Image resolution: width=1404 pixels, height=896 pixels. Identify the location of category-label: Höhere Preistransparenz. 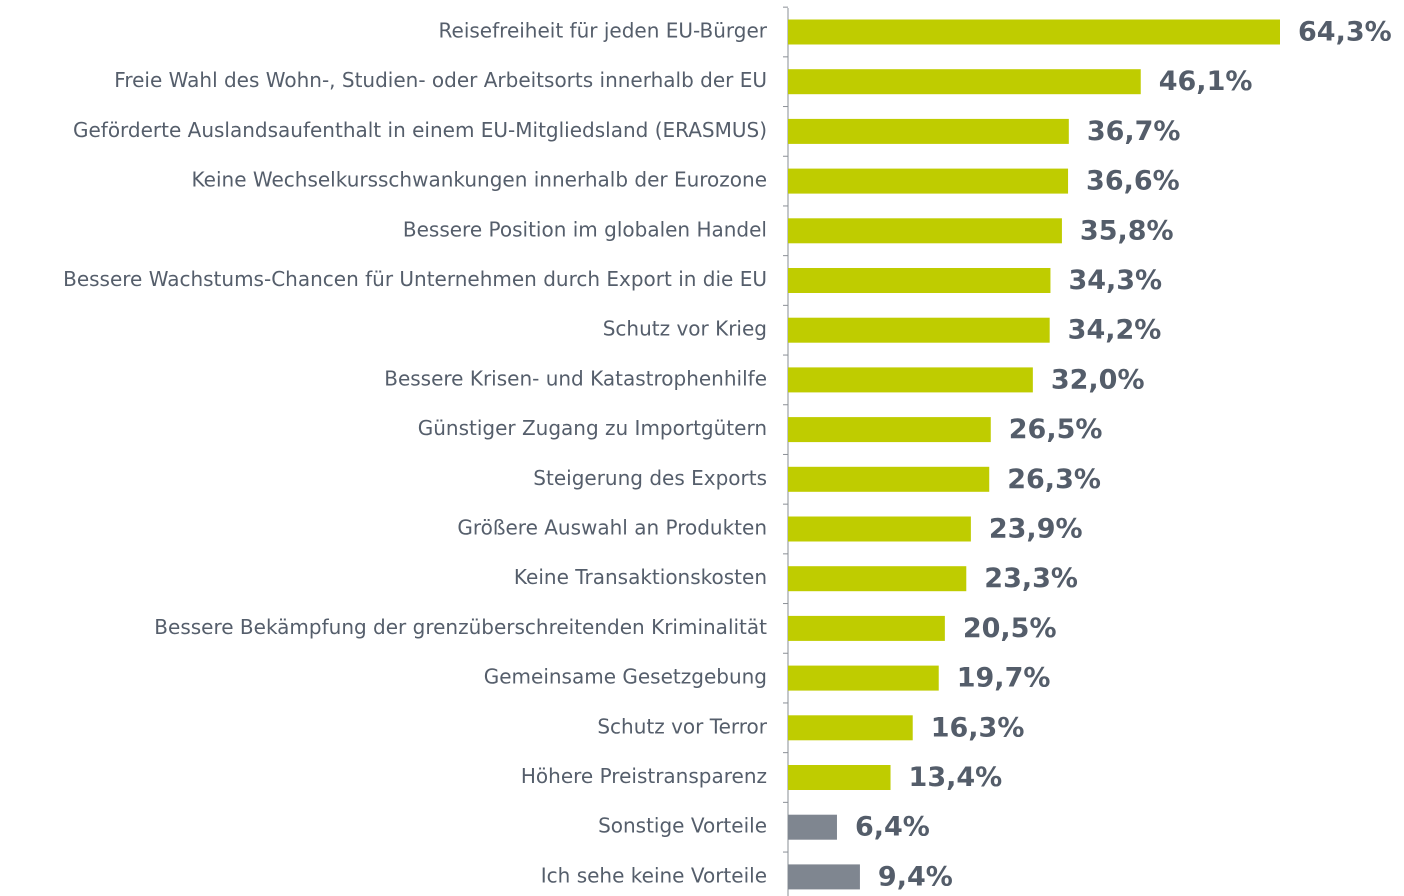
(644, 776).